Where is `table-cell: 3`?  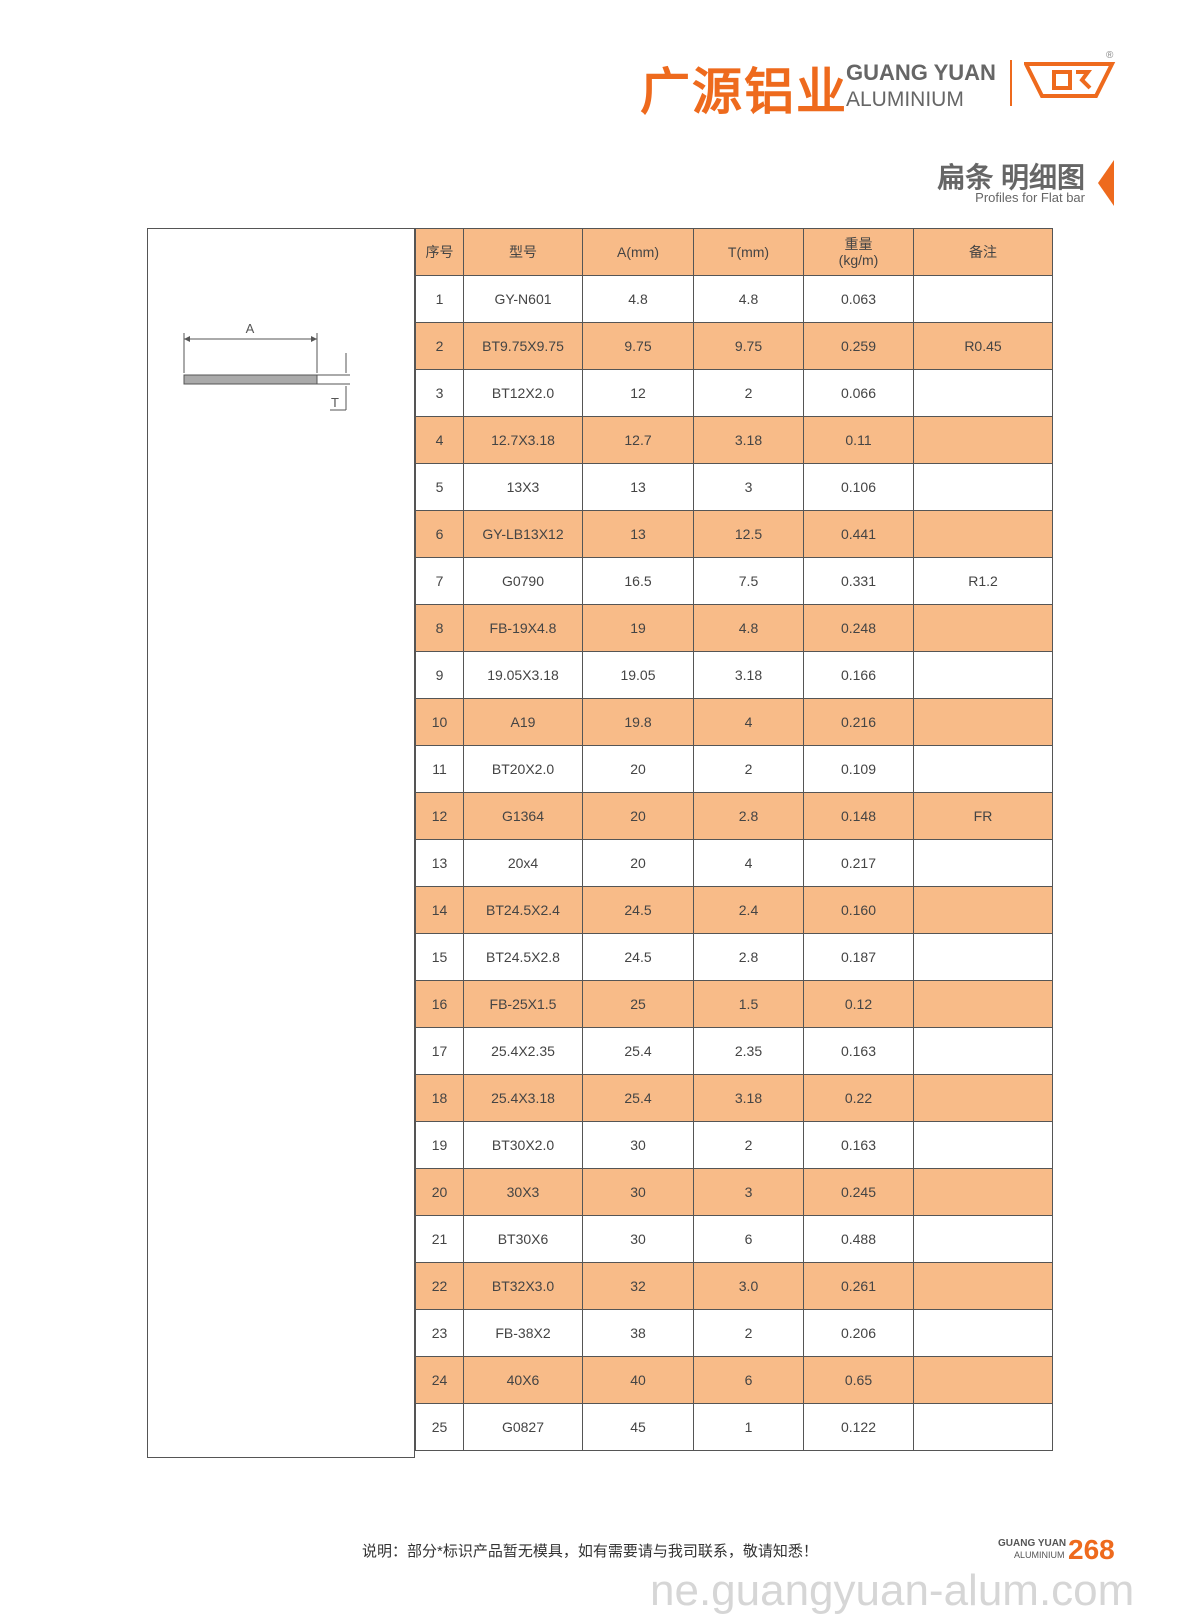
table-cell: 3 is located at coordinates (748, 1192).